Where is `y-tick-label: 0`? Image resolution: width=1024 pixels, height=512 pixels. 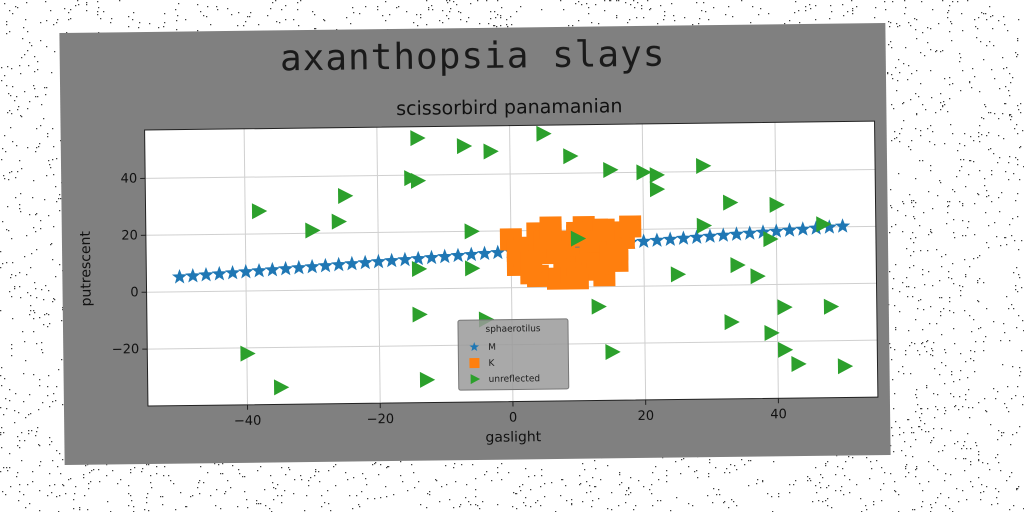 y-tick-label: 0 is located at coordinates (134, 292).